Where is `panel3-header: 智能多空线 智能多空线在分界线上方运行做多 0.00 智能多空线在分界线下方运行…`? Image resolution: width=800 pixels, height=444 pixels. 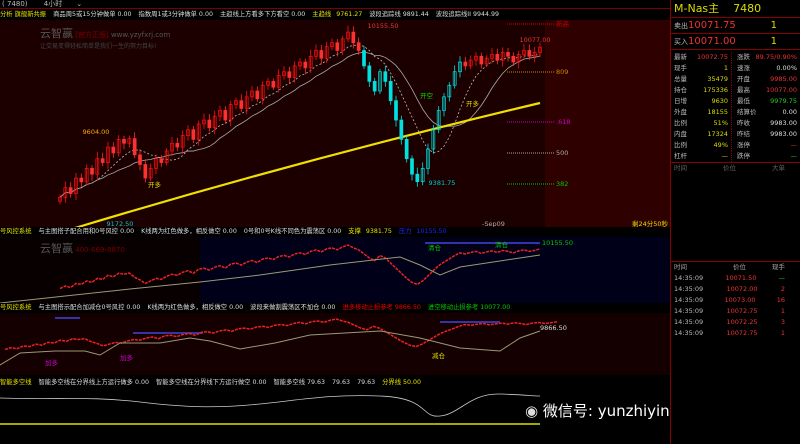 panel3-header: 智能多空线 智能多空线在分界线上方运行做多 0.00 智能多空线在分界线下方运行… is located at coordinates (335, 383).